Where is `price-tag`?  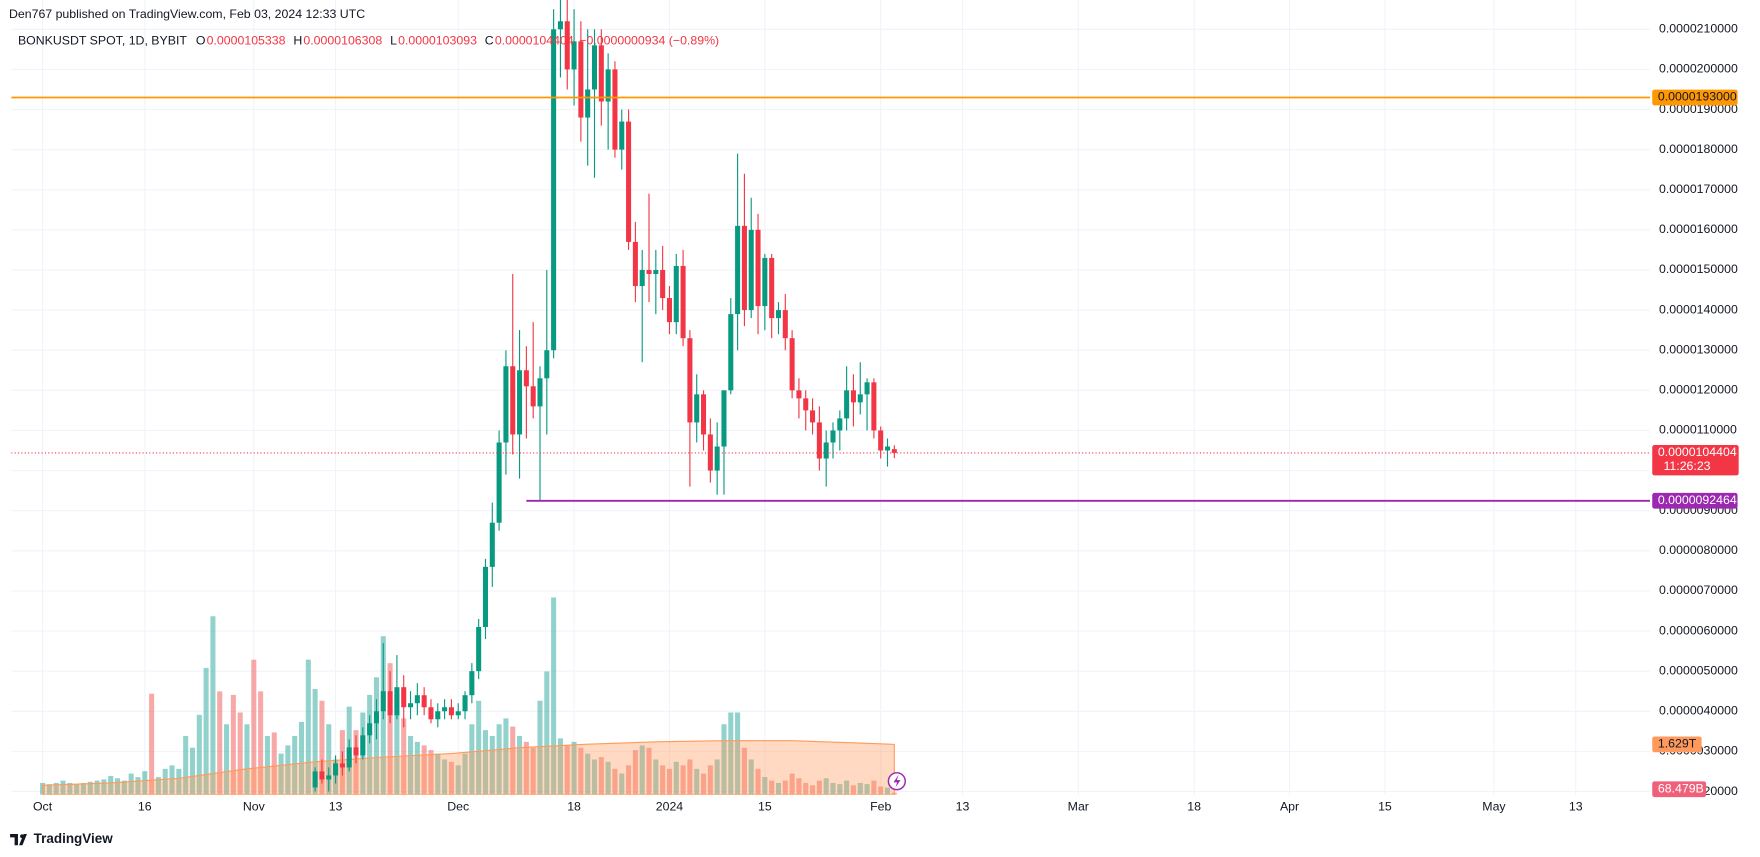
price-tag is located at coordinates (1695, 460).